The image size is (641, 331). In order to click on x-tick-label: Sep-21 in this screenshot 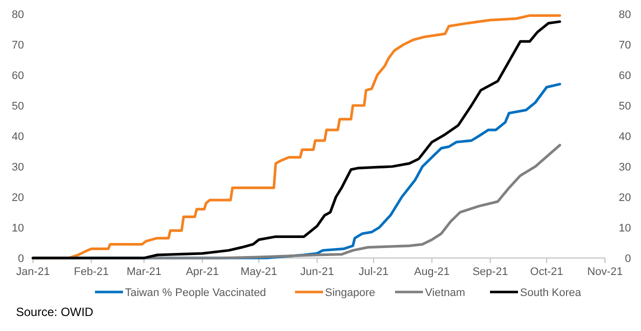, I will do `click(490, 272)`.